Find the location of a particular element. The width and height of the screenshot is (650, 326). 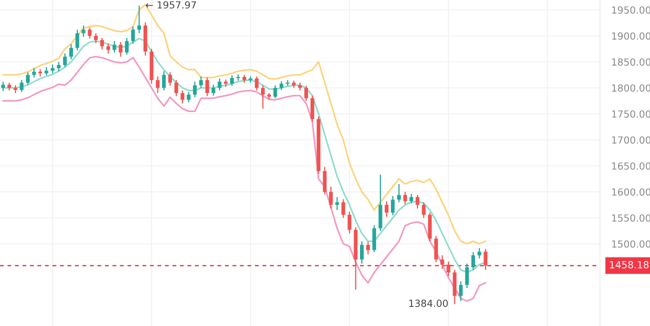

annotation: 1384.00 is located at coordinates (428, 303).